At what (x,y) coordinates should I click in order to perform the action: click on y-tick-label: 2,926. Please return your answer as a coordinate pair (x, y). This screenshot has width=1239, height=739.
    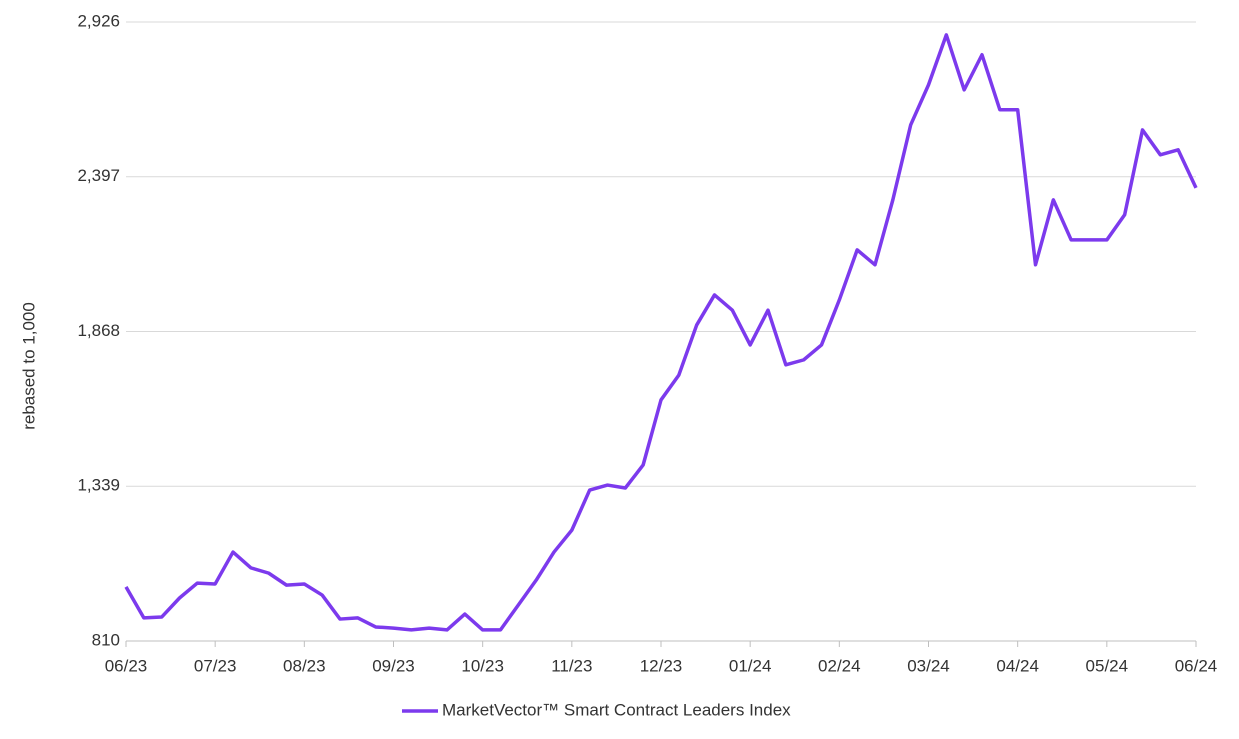
    Looking at the image, I should click on (98, 20).